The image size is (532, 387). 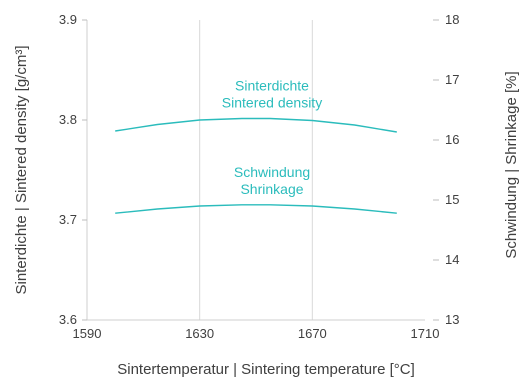 What do you see at coordinates (272, 172) in the screenshot?
I see `series-label-2: Schwindung` at bounding box center [272, 172].